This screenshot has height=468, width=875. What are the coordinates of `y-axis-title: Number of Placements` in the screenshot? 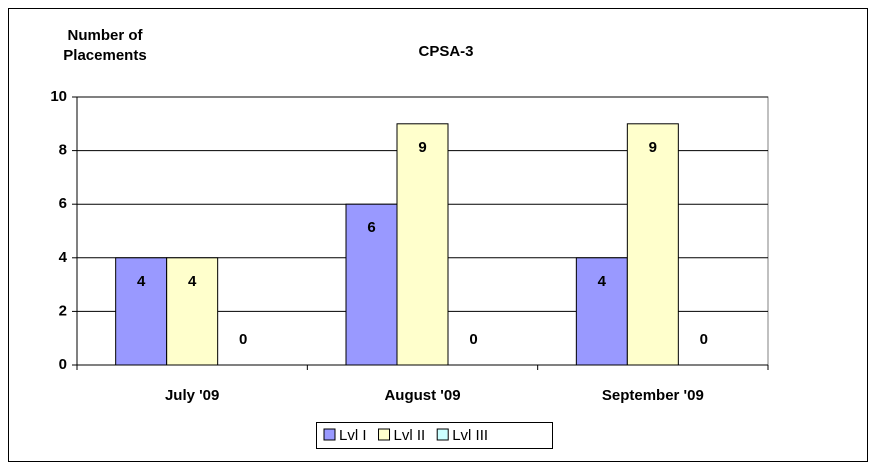 It's located at (105, 45).